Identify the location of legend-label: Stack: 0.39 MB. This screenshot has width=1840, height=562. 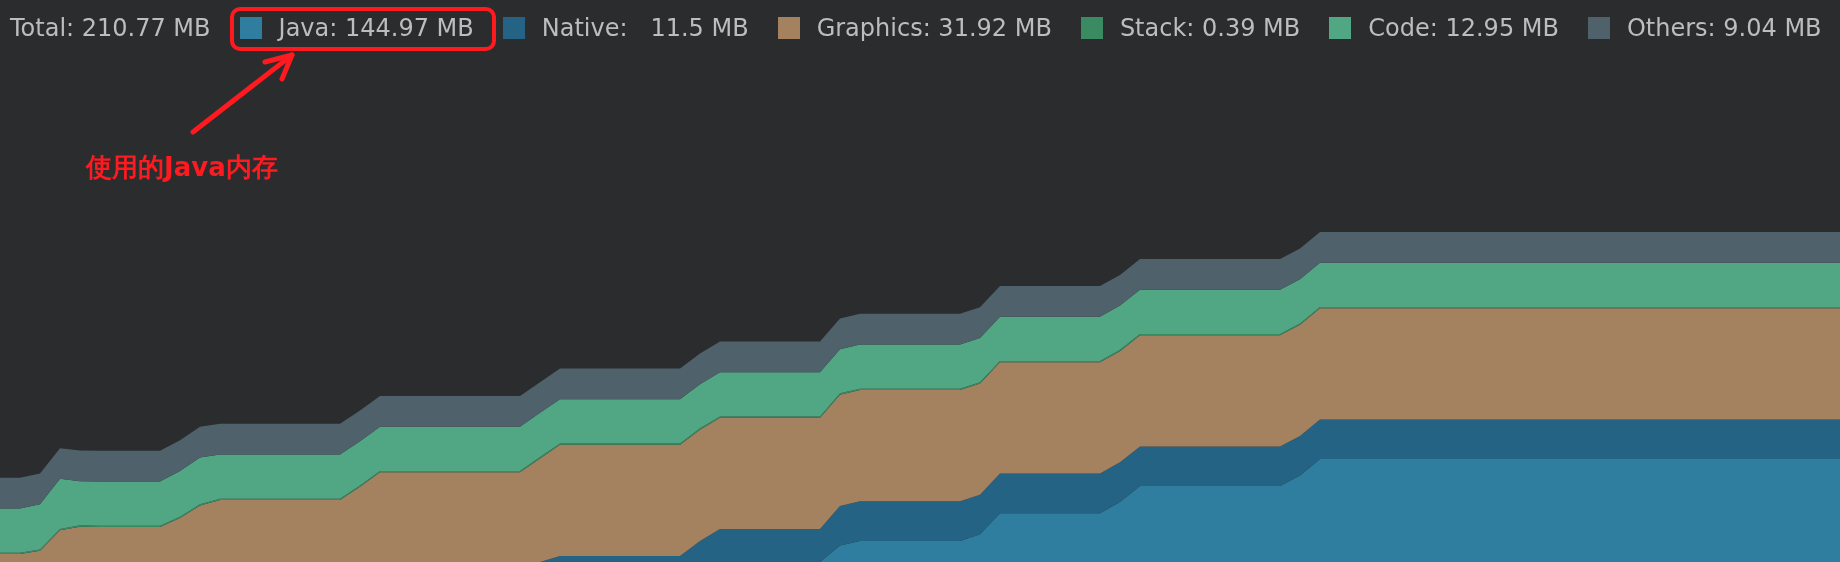
(1210, 27).